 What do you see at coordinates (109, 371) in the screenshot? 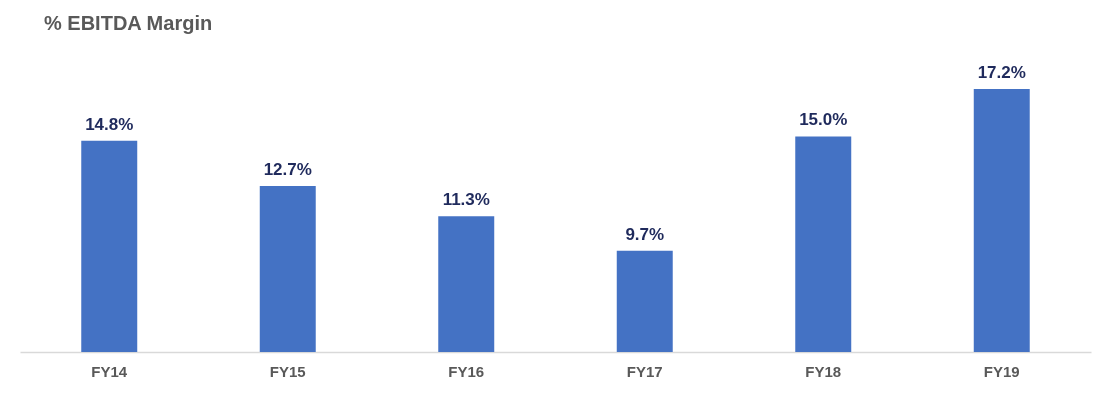
I see `x-tick-label: FY14` at bounding box center [109, 371].